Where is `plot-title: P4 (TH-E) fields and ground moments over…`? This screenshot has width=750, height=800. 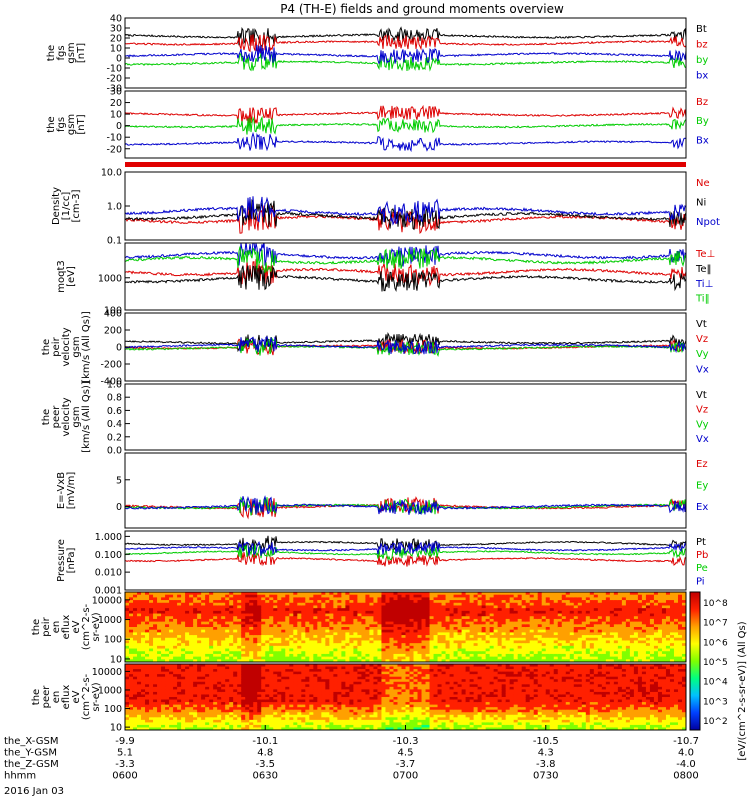
plot-title: P4 (TH-E) fields and ground moments over… is located at coordinates (422, 9).